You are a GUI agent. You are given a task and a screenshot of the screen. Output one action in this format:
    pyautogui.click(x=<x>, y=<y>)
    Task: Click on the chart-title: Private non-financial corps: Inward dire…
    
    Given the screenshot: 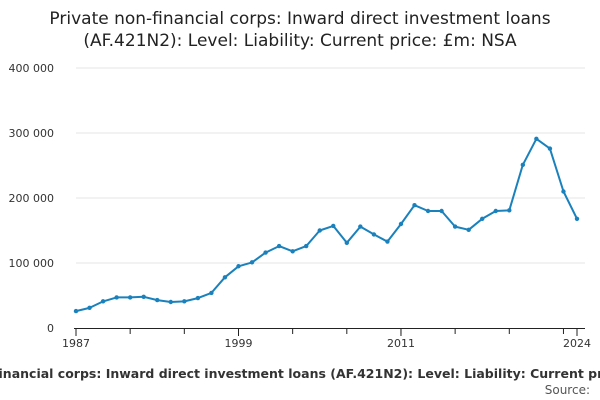 What is the action you would take?
    pyautogui.click(x=300, y=30)
    